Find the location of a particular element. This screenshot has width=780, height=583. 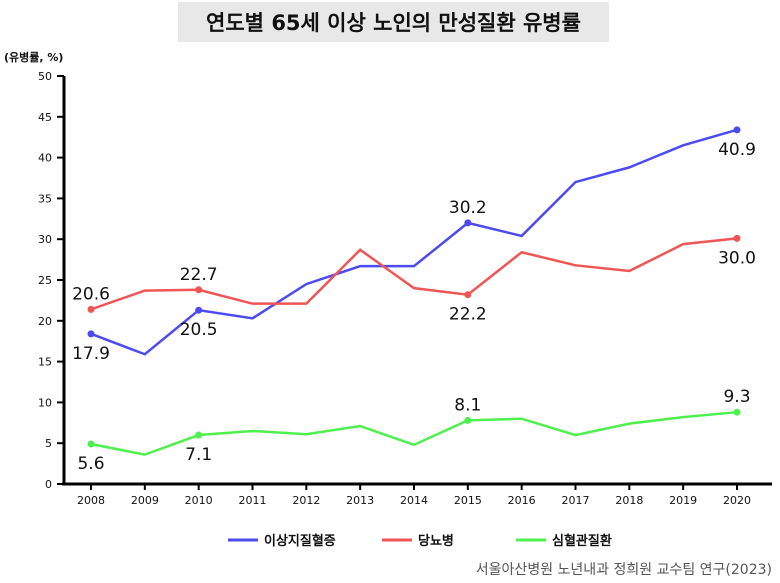

data-label: 17.9 is located at coordinates (91, 354).